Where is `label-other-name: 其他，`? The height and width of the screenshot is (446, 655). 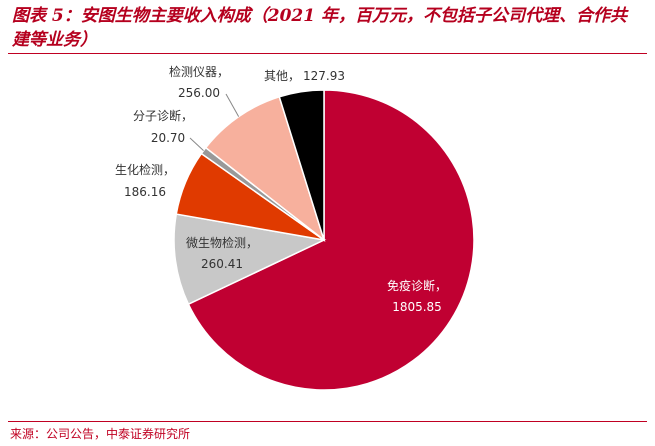 label-other-name: 其他， is located at coordinates (282, 76).